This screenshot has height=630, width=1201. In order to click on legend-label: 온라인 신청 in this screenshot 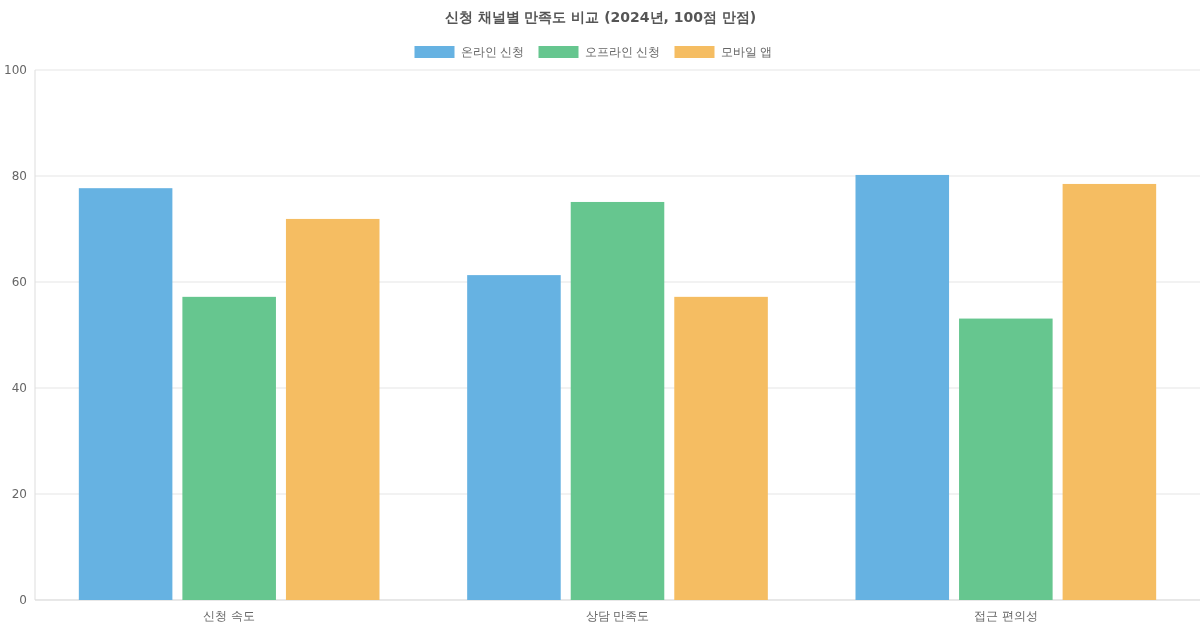, I will do `click(492, 52)`.